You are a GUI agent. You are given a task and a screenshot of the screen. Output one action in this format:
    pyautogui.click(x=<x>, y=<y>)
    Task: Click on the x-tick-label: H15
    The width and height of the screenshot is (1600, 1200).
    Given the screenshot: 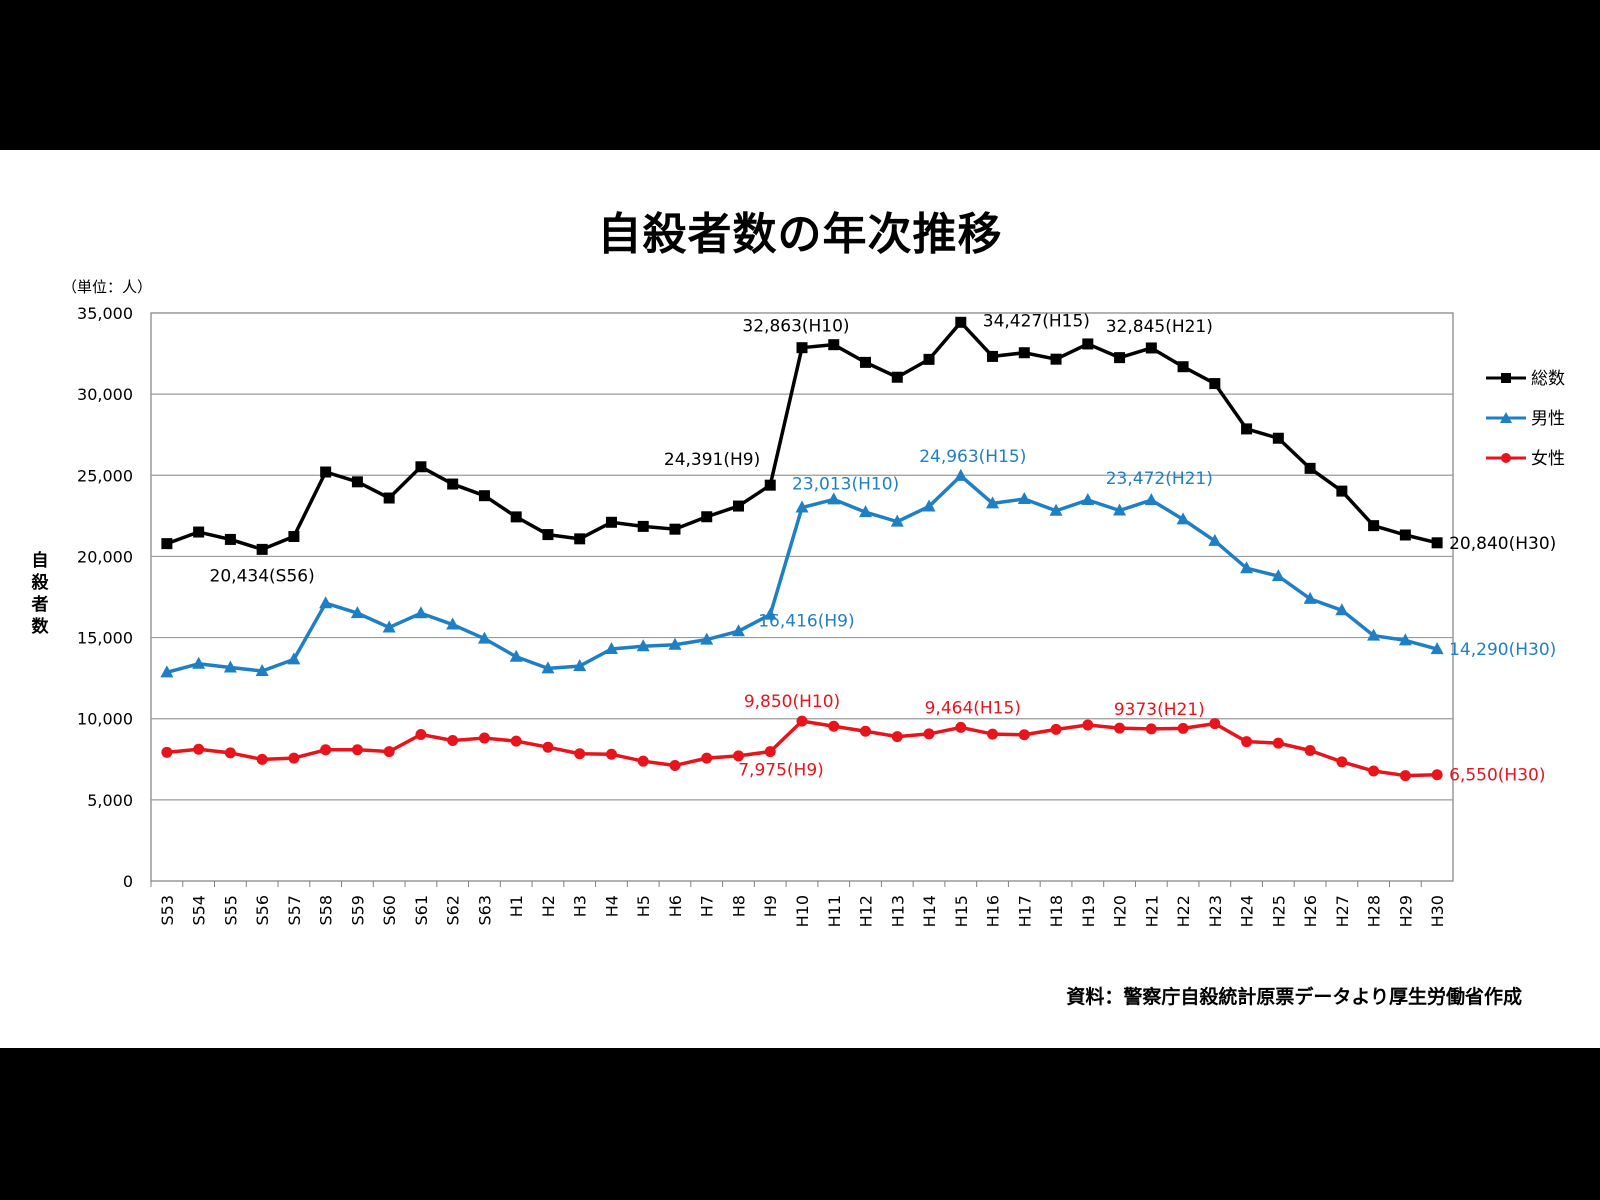 What is the action you would take?
    pyautogui.click(x=961, y=911)
    